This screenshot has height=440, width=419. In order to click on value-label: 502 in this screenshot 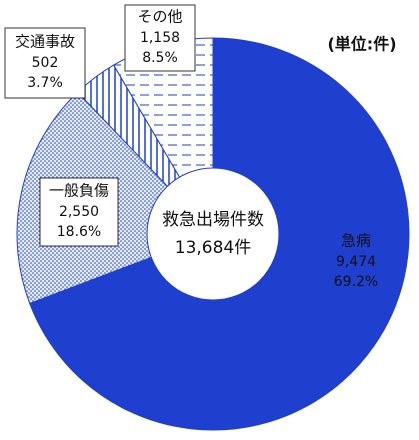, I will do `click(45, 63)`.